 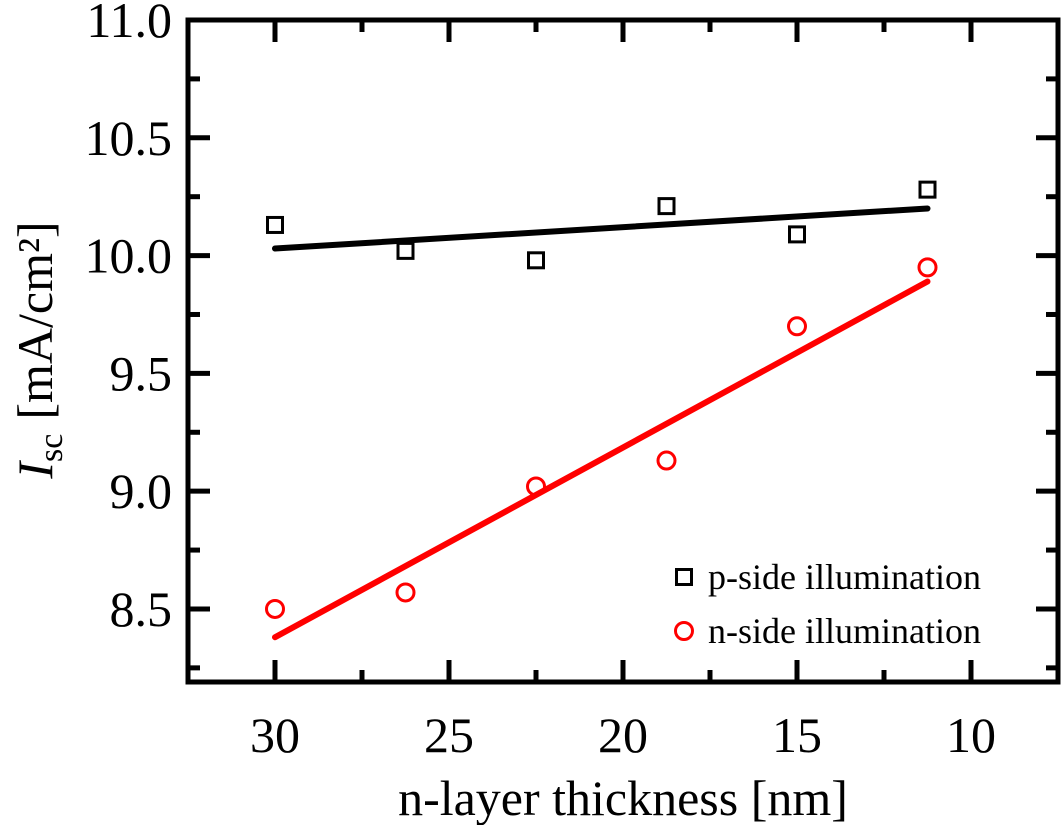 What do you see at coordinates (827, 604) in the screenshot?
I see `legend: p-side illumination n-side illumination` at bounding box center [827, 604].